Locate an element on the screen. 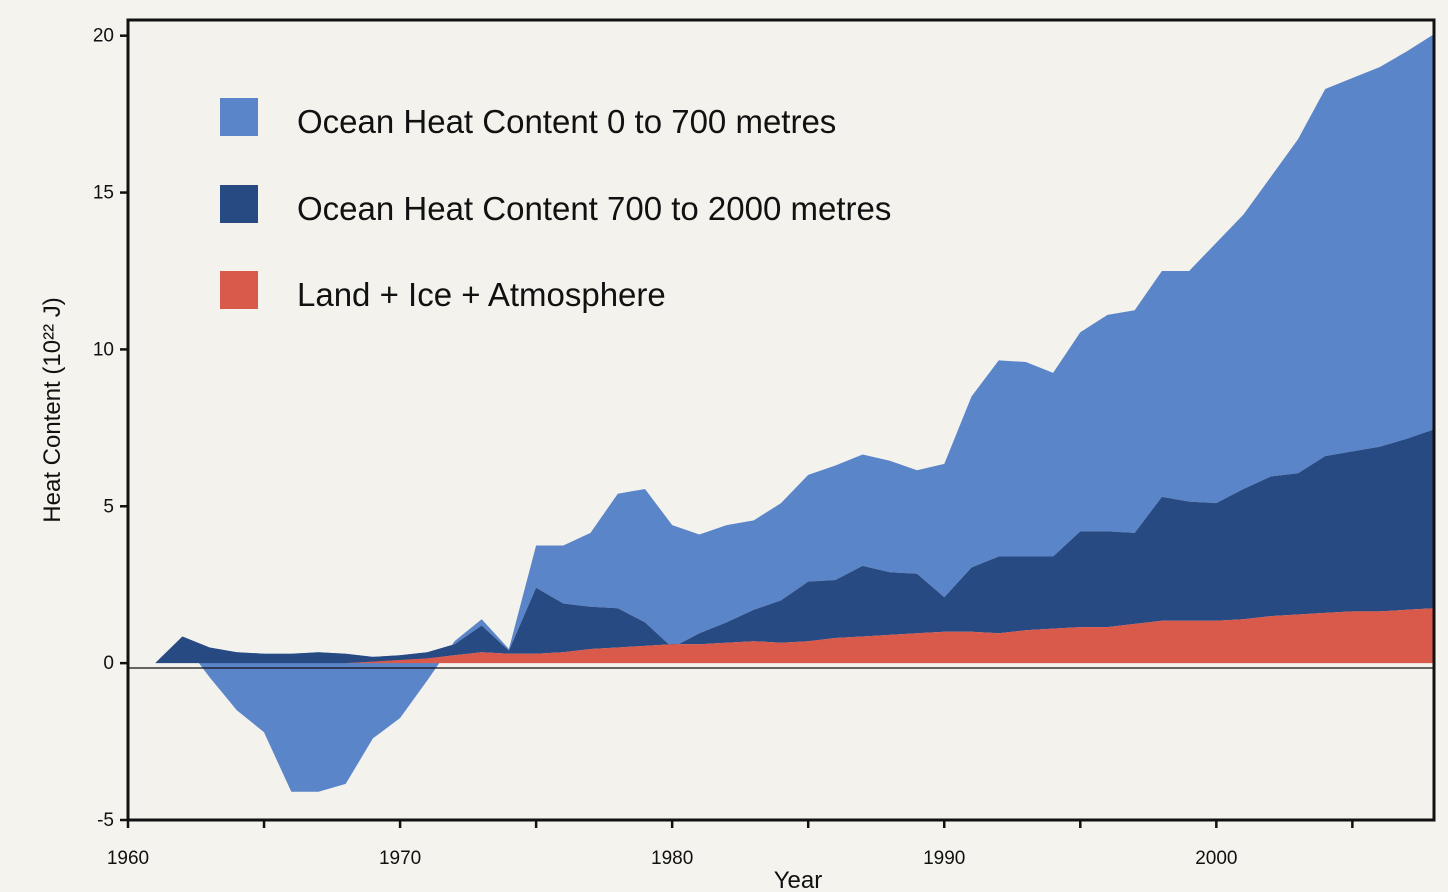 Image resolution: width=1448 pixels, height=892 pixels. x-tick-label: 1970 is located at coordinates (400, 858).